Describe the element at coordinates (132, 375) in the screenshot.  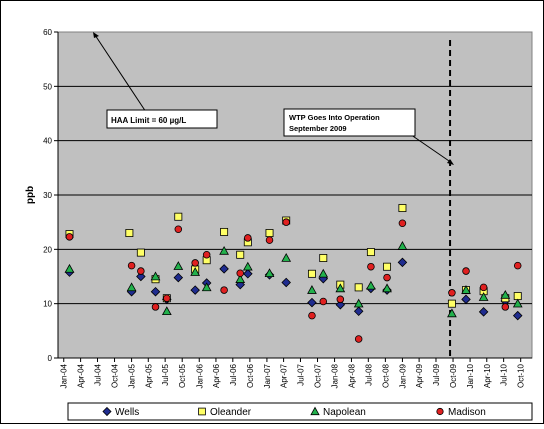
I see `x-tick-label: Jan-05` at that location.